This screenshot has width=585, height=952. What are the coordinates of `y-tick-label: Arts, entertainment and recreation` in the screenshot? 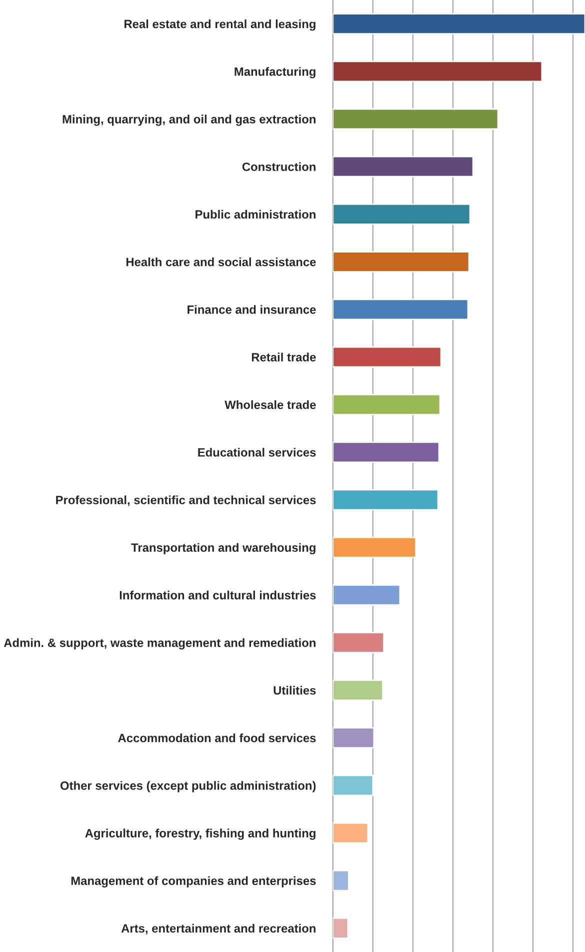 It's located at (218, 929).